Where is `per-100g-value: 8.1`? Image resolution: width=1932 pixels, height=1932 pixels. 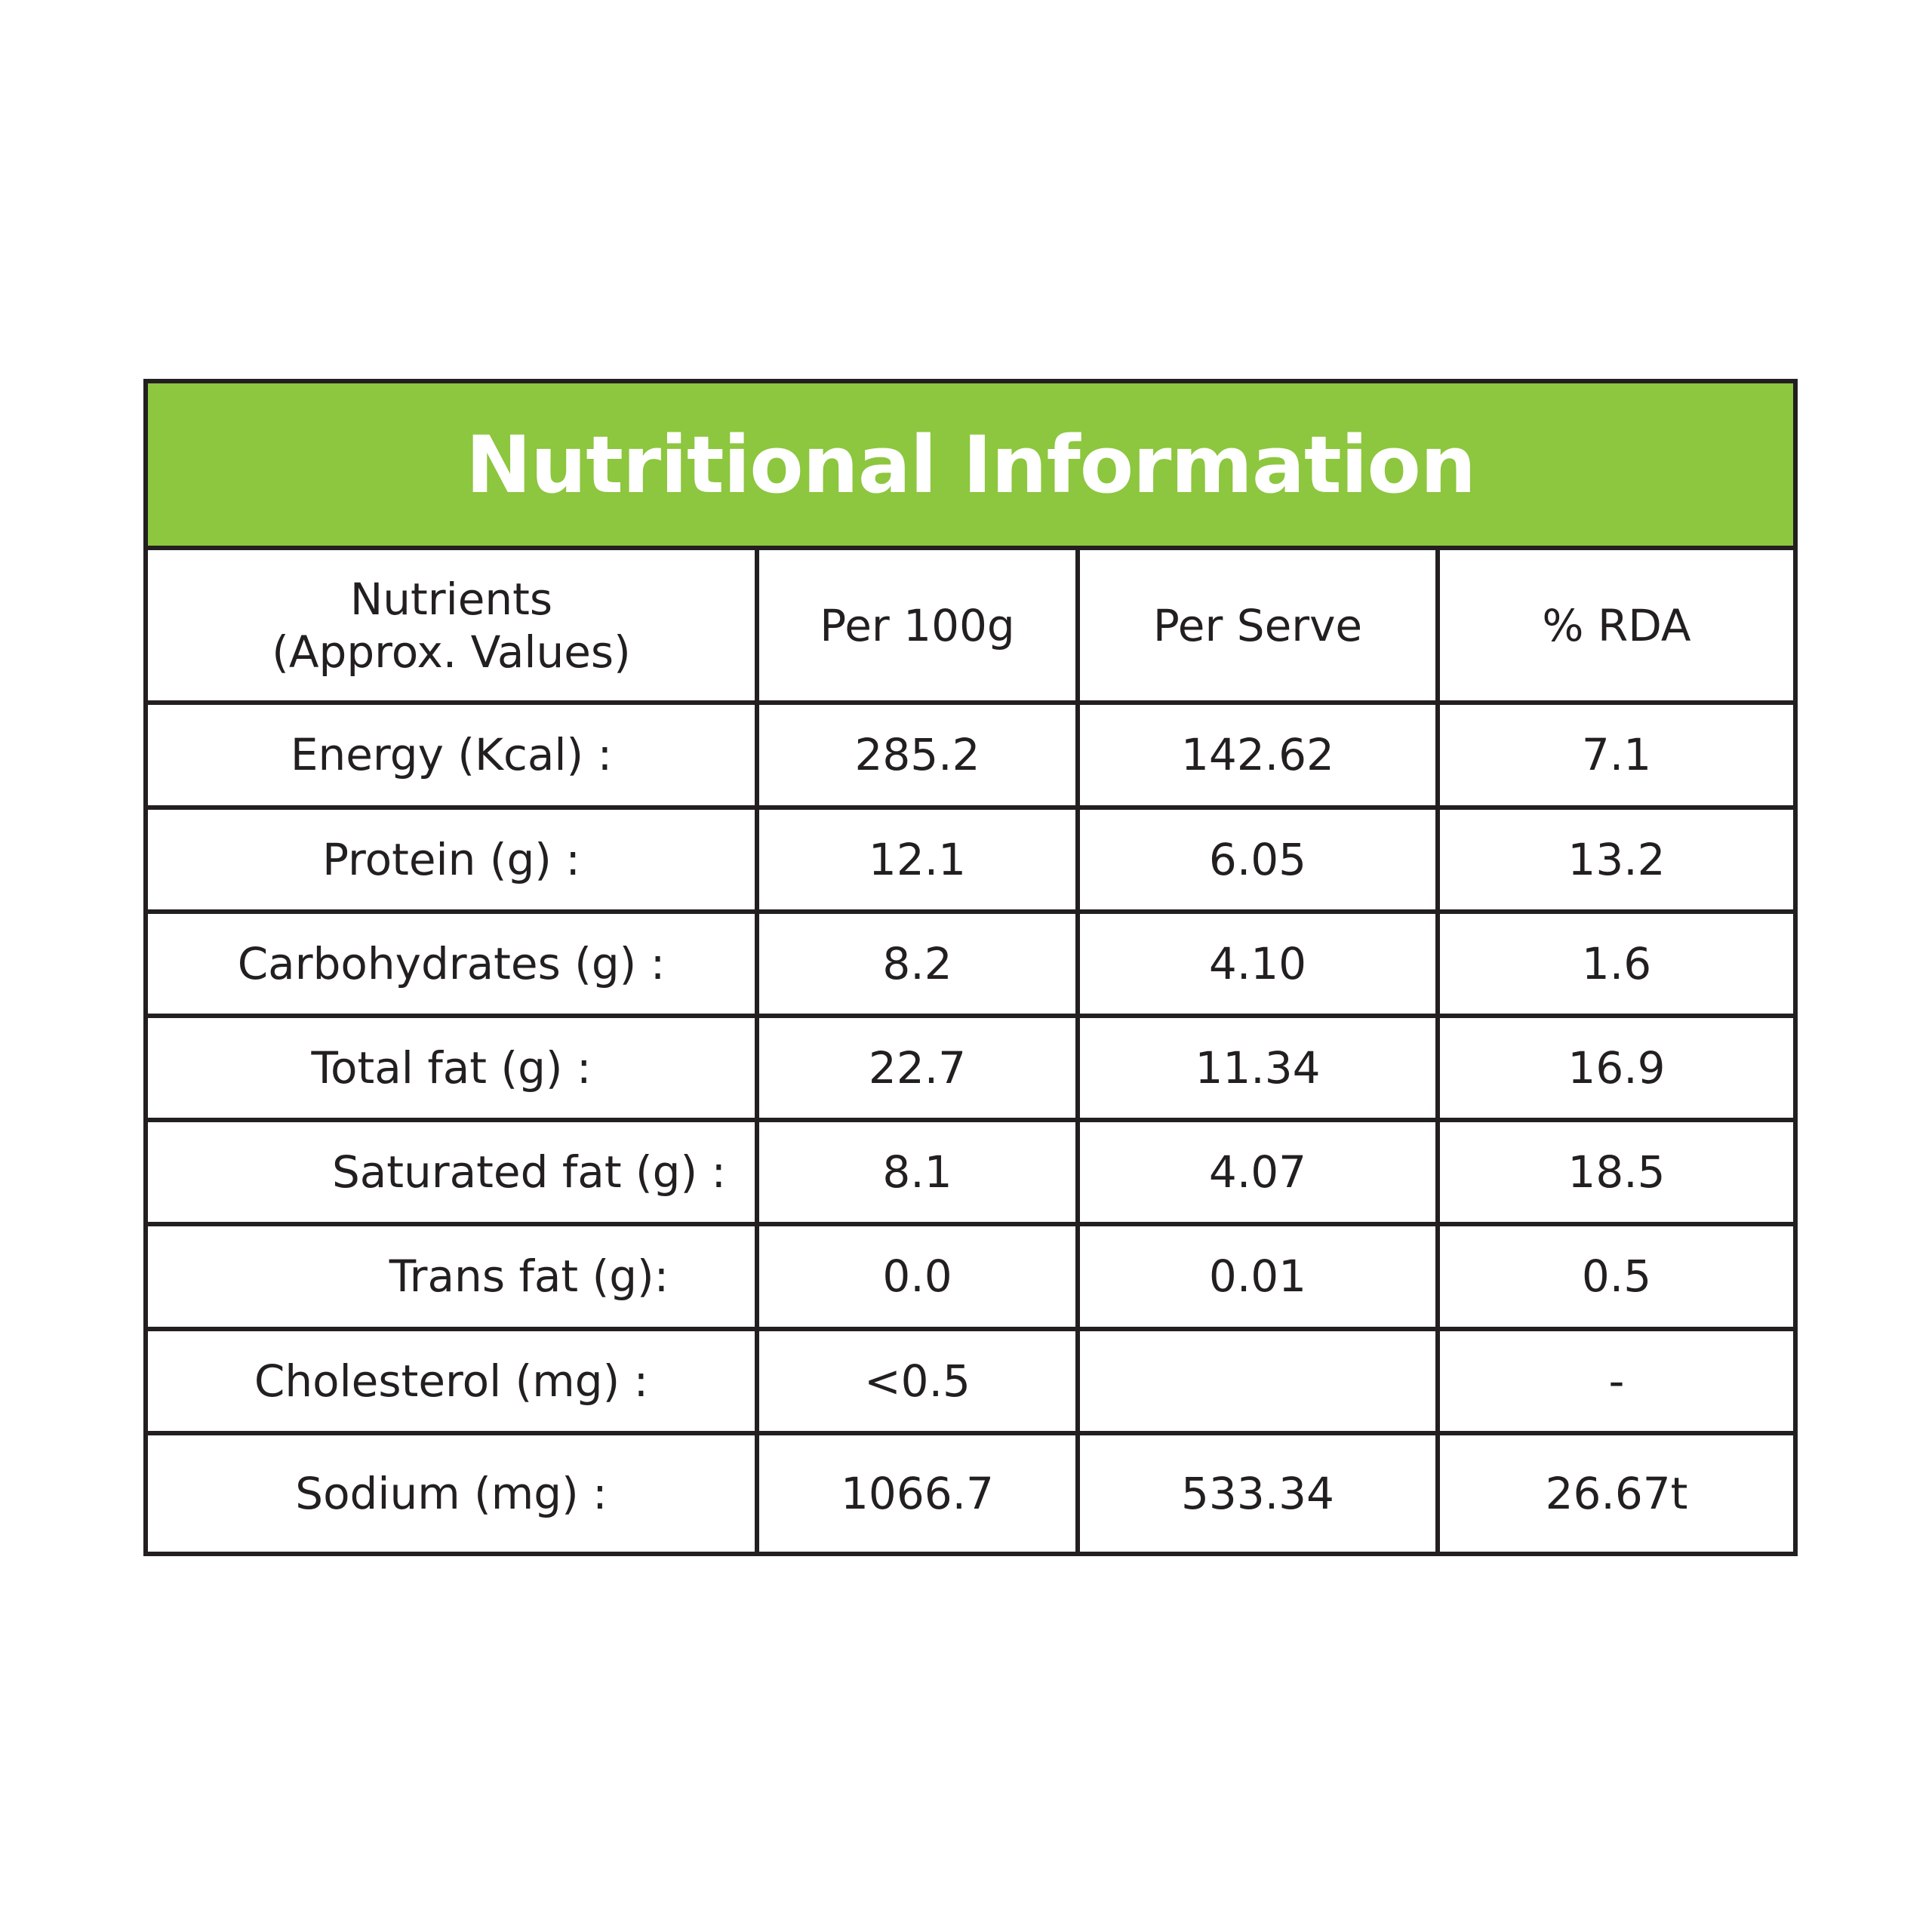 per-100g-value: 8.1 is located at coordinates (917, 1172).